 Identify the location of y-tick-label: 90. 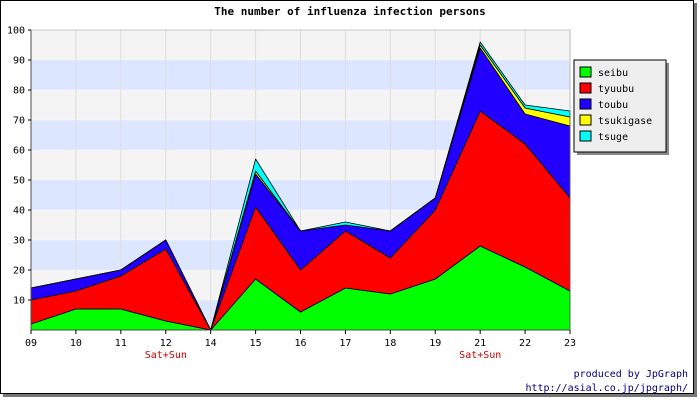
(19, 61).